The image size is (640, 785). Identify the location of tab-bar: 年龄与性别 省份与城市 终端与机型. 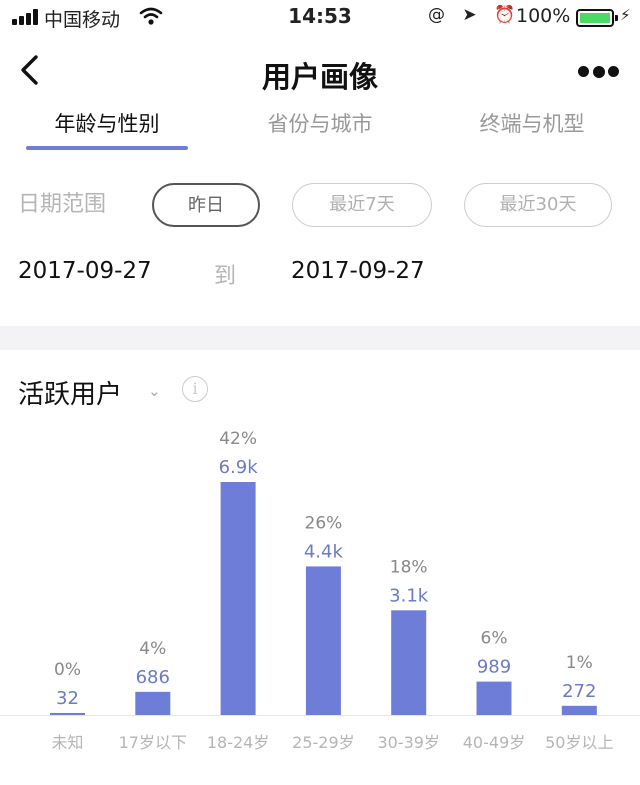
(320, 128).